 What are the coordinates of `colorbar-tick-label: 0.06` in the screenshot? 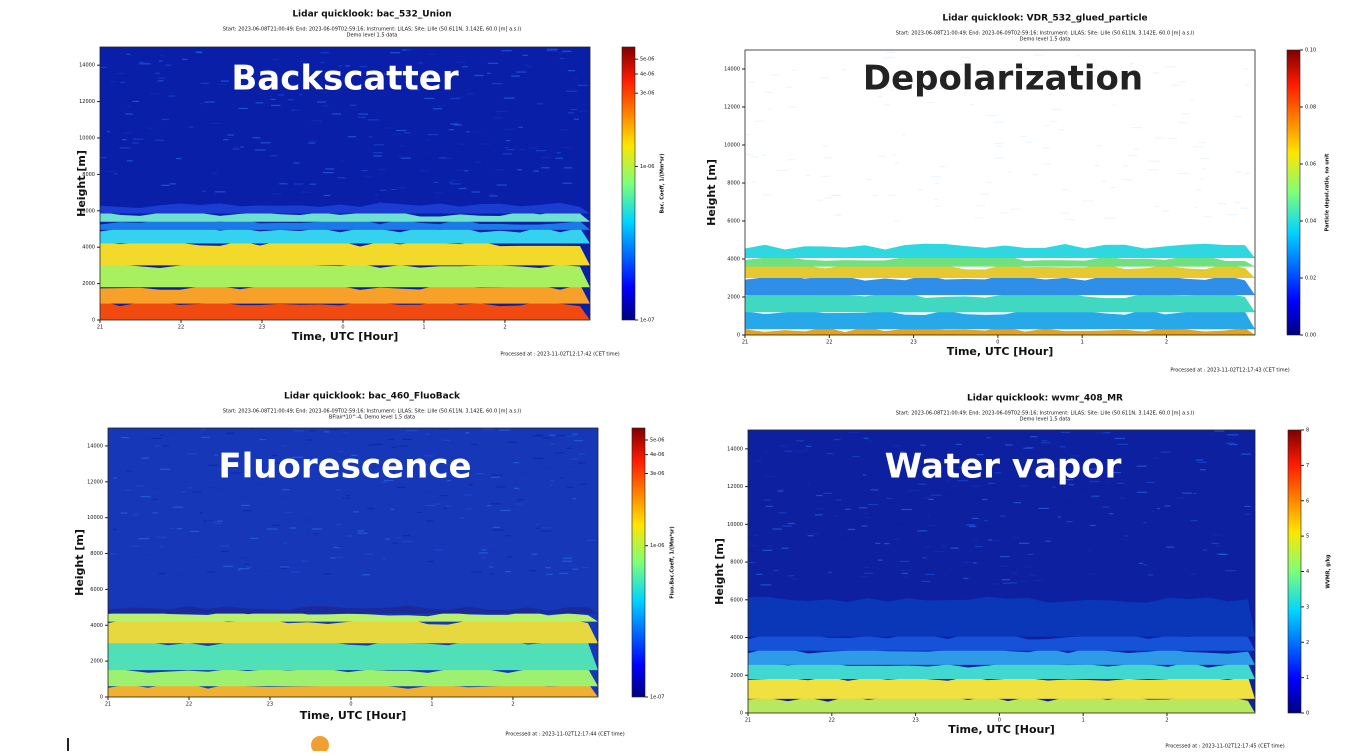 It's located at (1310, 165).